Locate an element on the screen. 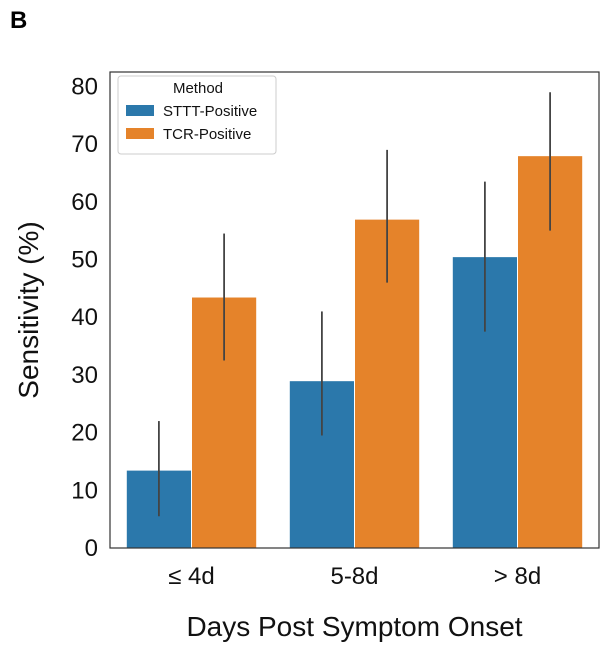  x-tick-label: ≤ 4d is located at coordinates (191, 576).